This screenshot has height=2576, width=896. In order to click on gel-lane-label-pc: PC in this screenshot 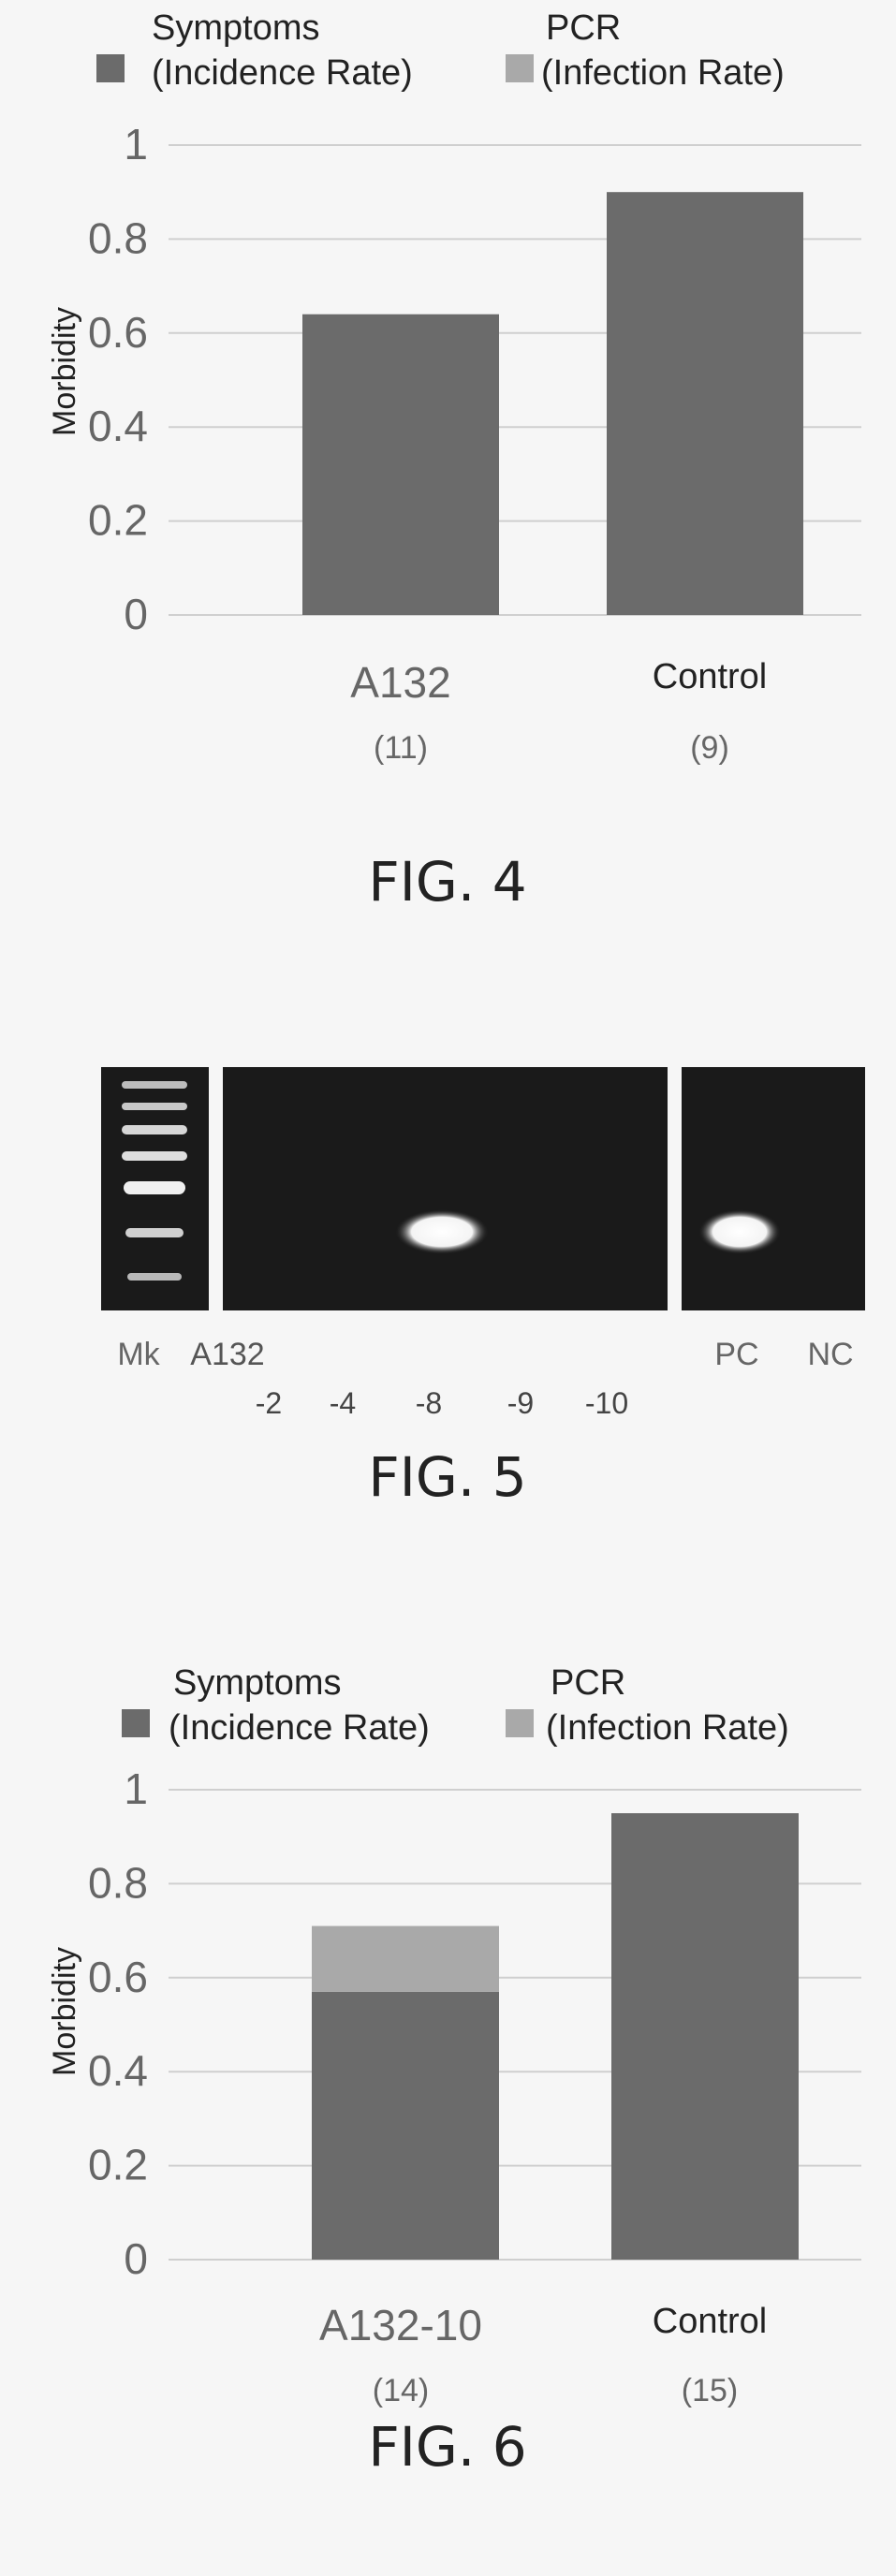, I will do `click(736, 1354)`.